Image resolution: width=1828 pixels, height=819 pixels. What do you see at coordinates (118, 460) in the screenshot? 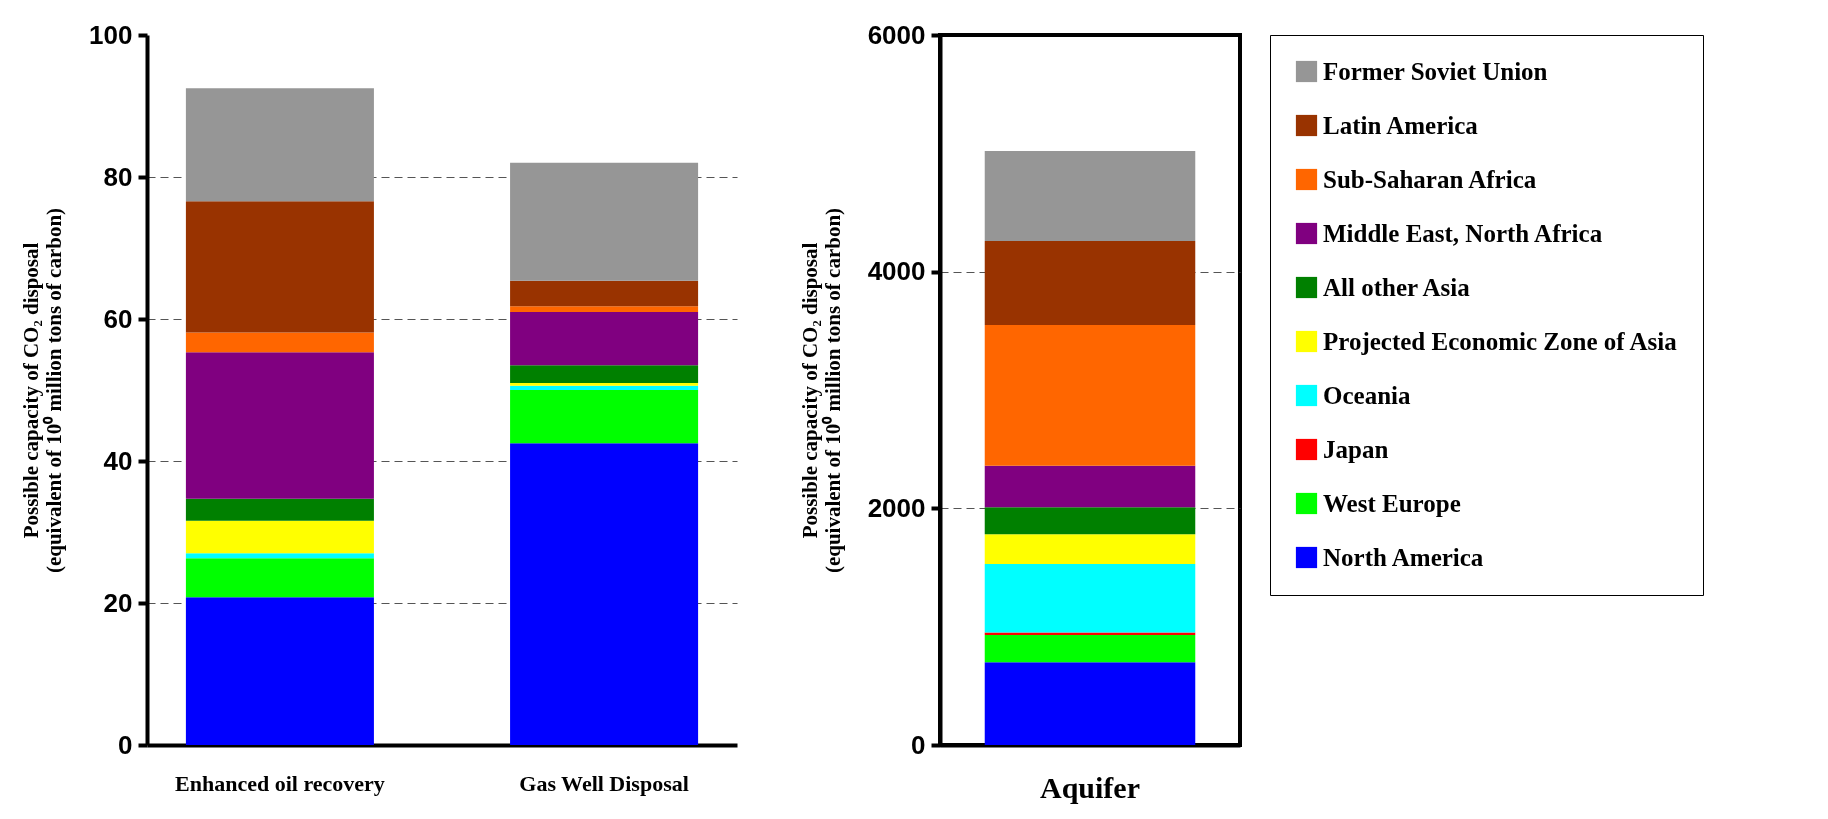
I see `y-tick-label: 40` at bounding box center [118, 460].